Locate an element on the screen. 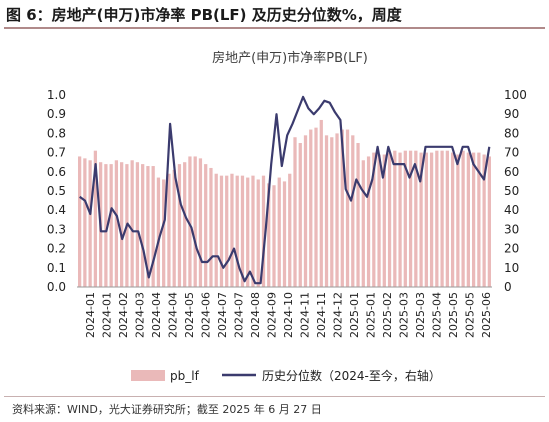 Image resolution: width=549 pixels, height=422 pixels. x-tick-label: 2024-10 is located at coordinates (288, 315).